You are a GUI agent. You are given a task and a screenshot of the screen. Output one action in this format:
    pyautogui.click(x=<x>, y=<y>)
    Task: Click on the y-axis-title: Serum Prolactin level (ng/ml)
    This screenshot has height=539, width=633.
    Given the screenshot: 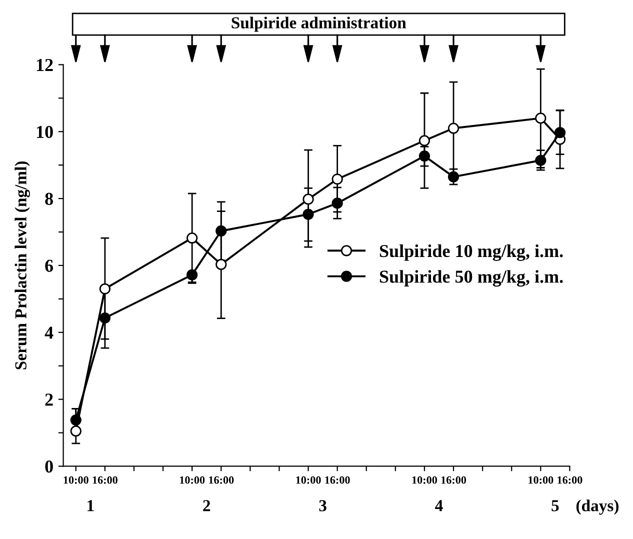 What is the action you would take?
    pyautogui.click(x=22, y=265)
    